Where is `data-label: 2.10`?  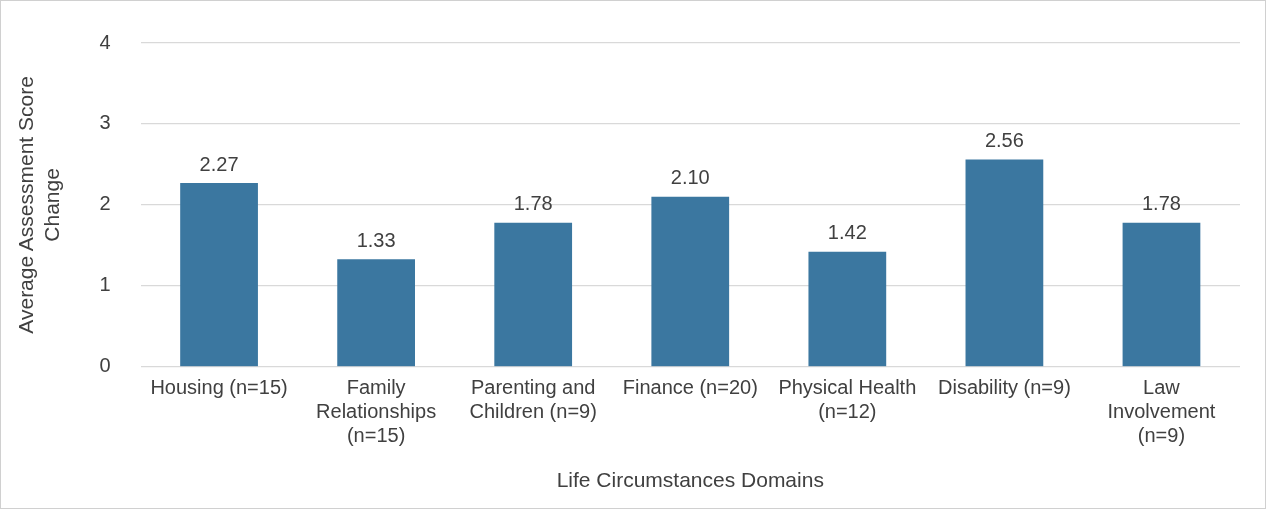
data-label: 2.10 is located at coordinates (690, 177).